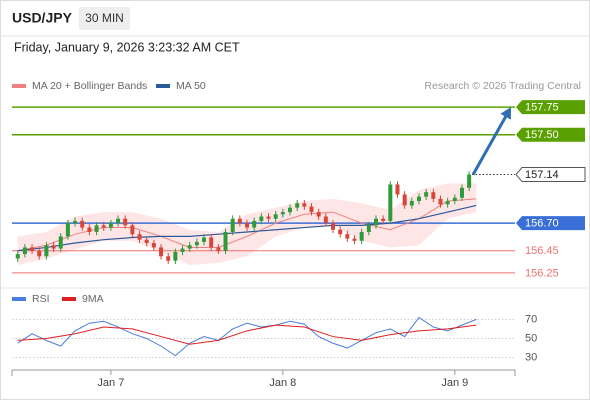  What do you see at coordinates (542, 108) in the screenshot?
I see `level-label: 157.75` at bounding box center [542, 108].